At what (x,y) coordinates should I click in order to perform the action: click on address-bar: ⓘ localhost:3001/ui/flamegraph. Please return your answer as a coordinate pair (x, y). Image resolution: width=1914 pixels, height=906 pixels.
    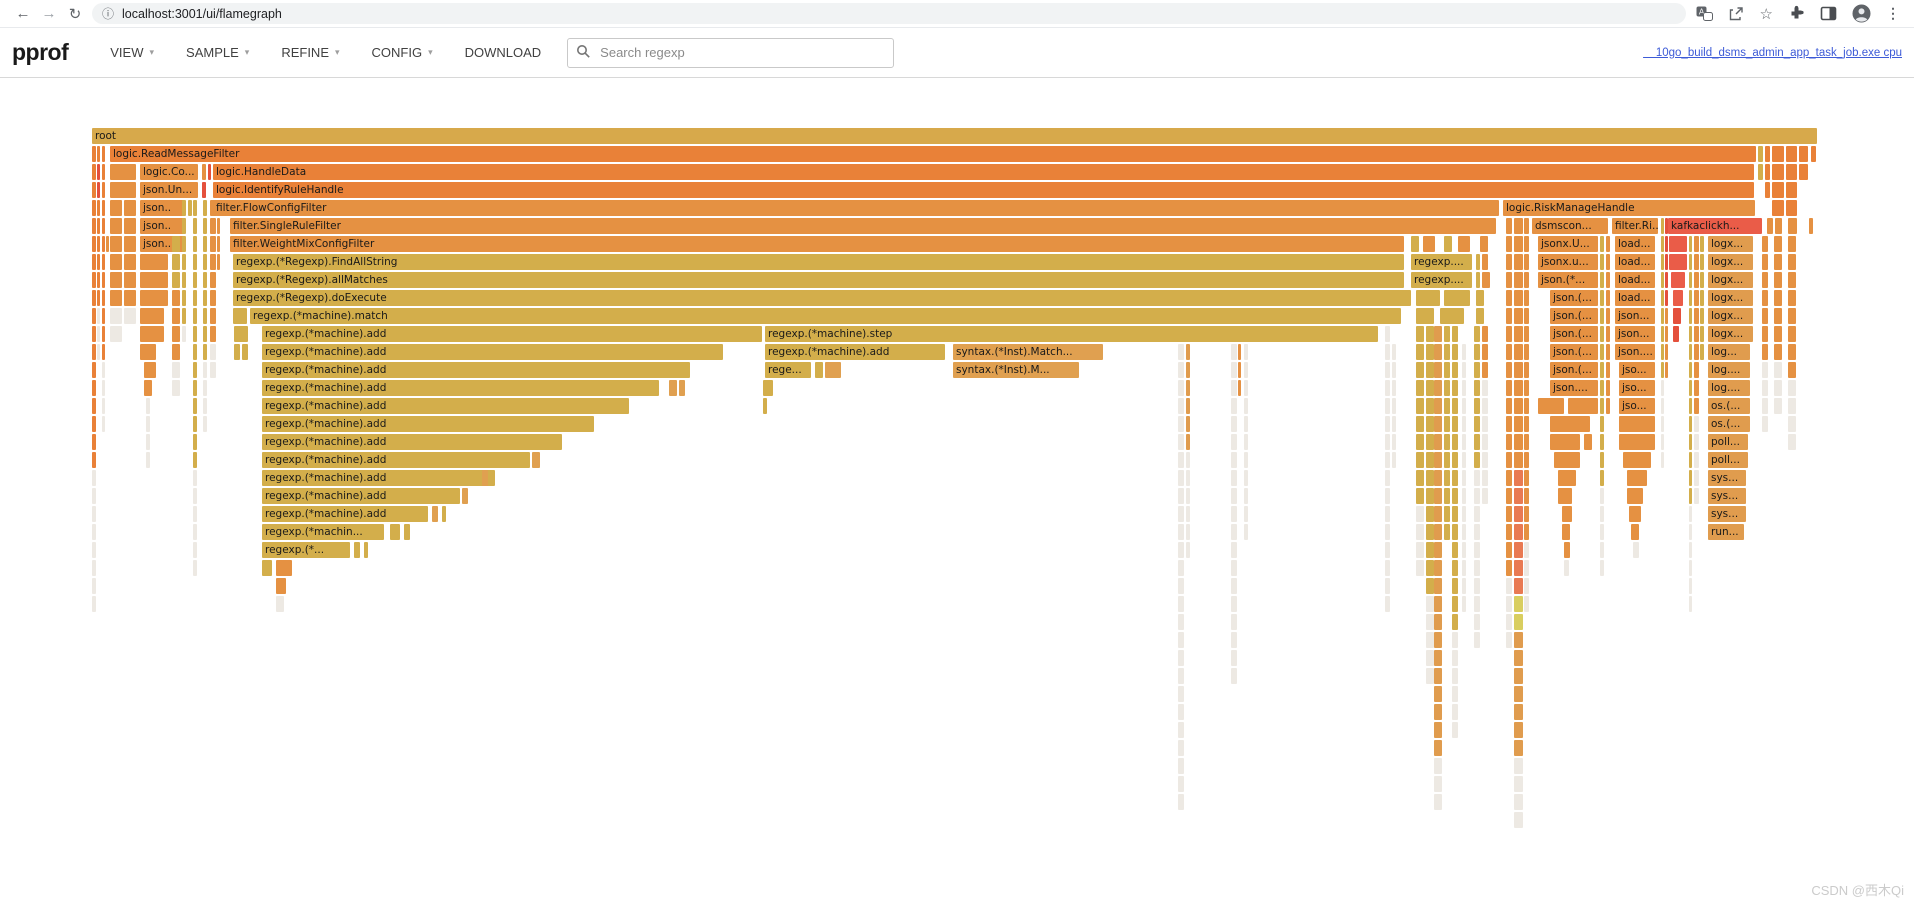
    Looking at the image, I should click on (889, 13).